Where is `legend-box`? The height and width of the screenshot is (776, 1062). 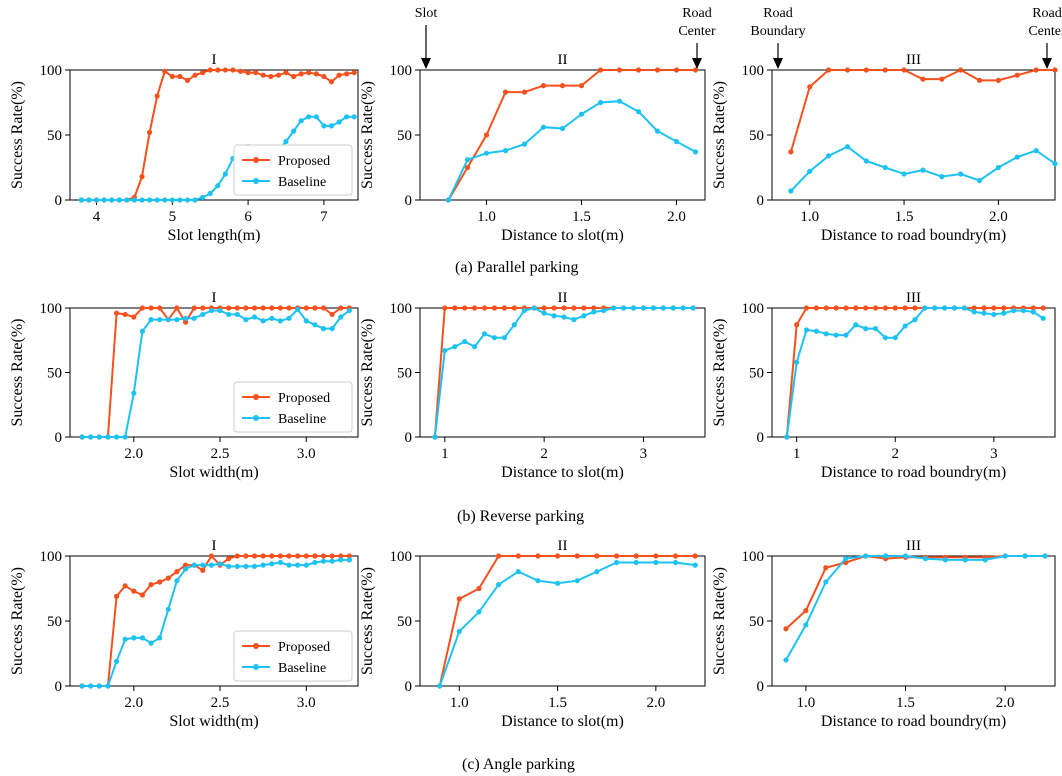 legend-box is located at coordinates (293, 656).